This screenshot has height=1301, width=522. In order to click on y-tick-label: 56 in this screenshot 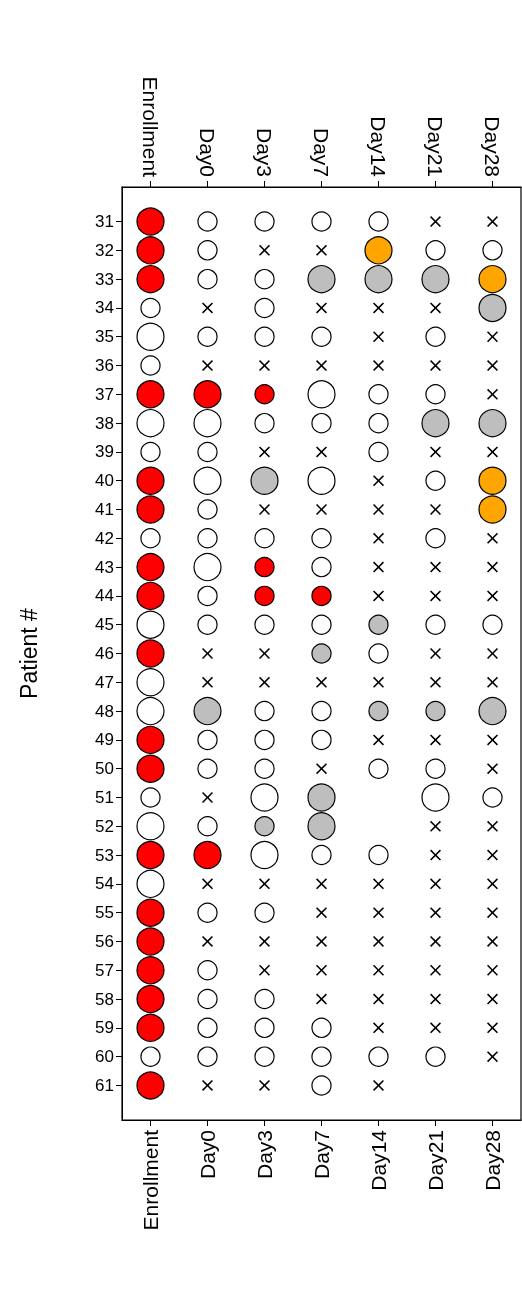, I will do `click(104, 941)`.